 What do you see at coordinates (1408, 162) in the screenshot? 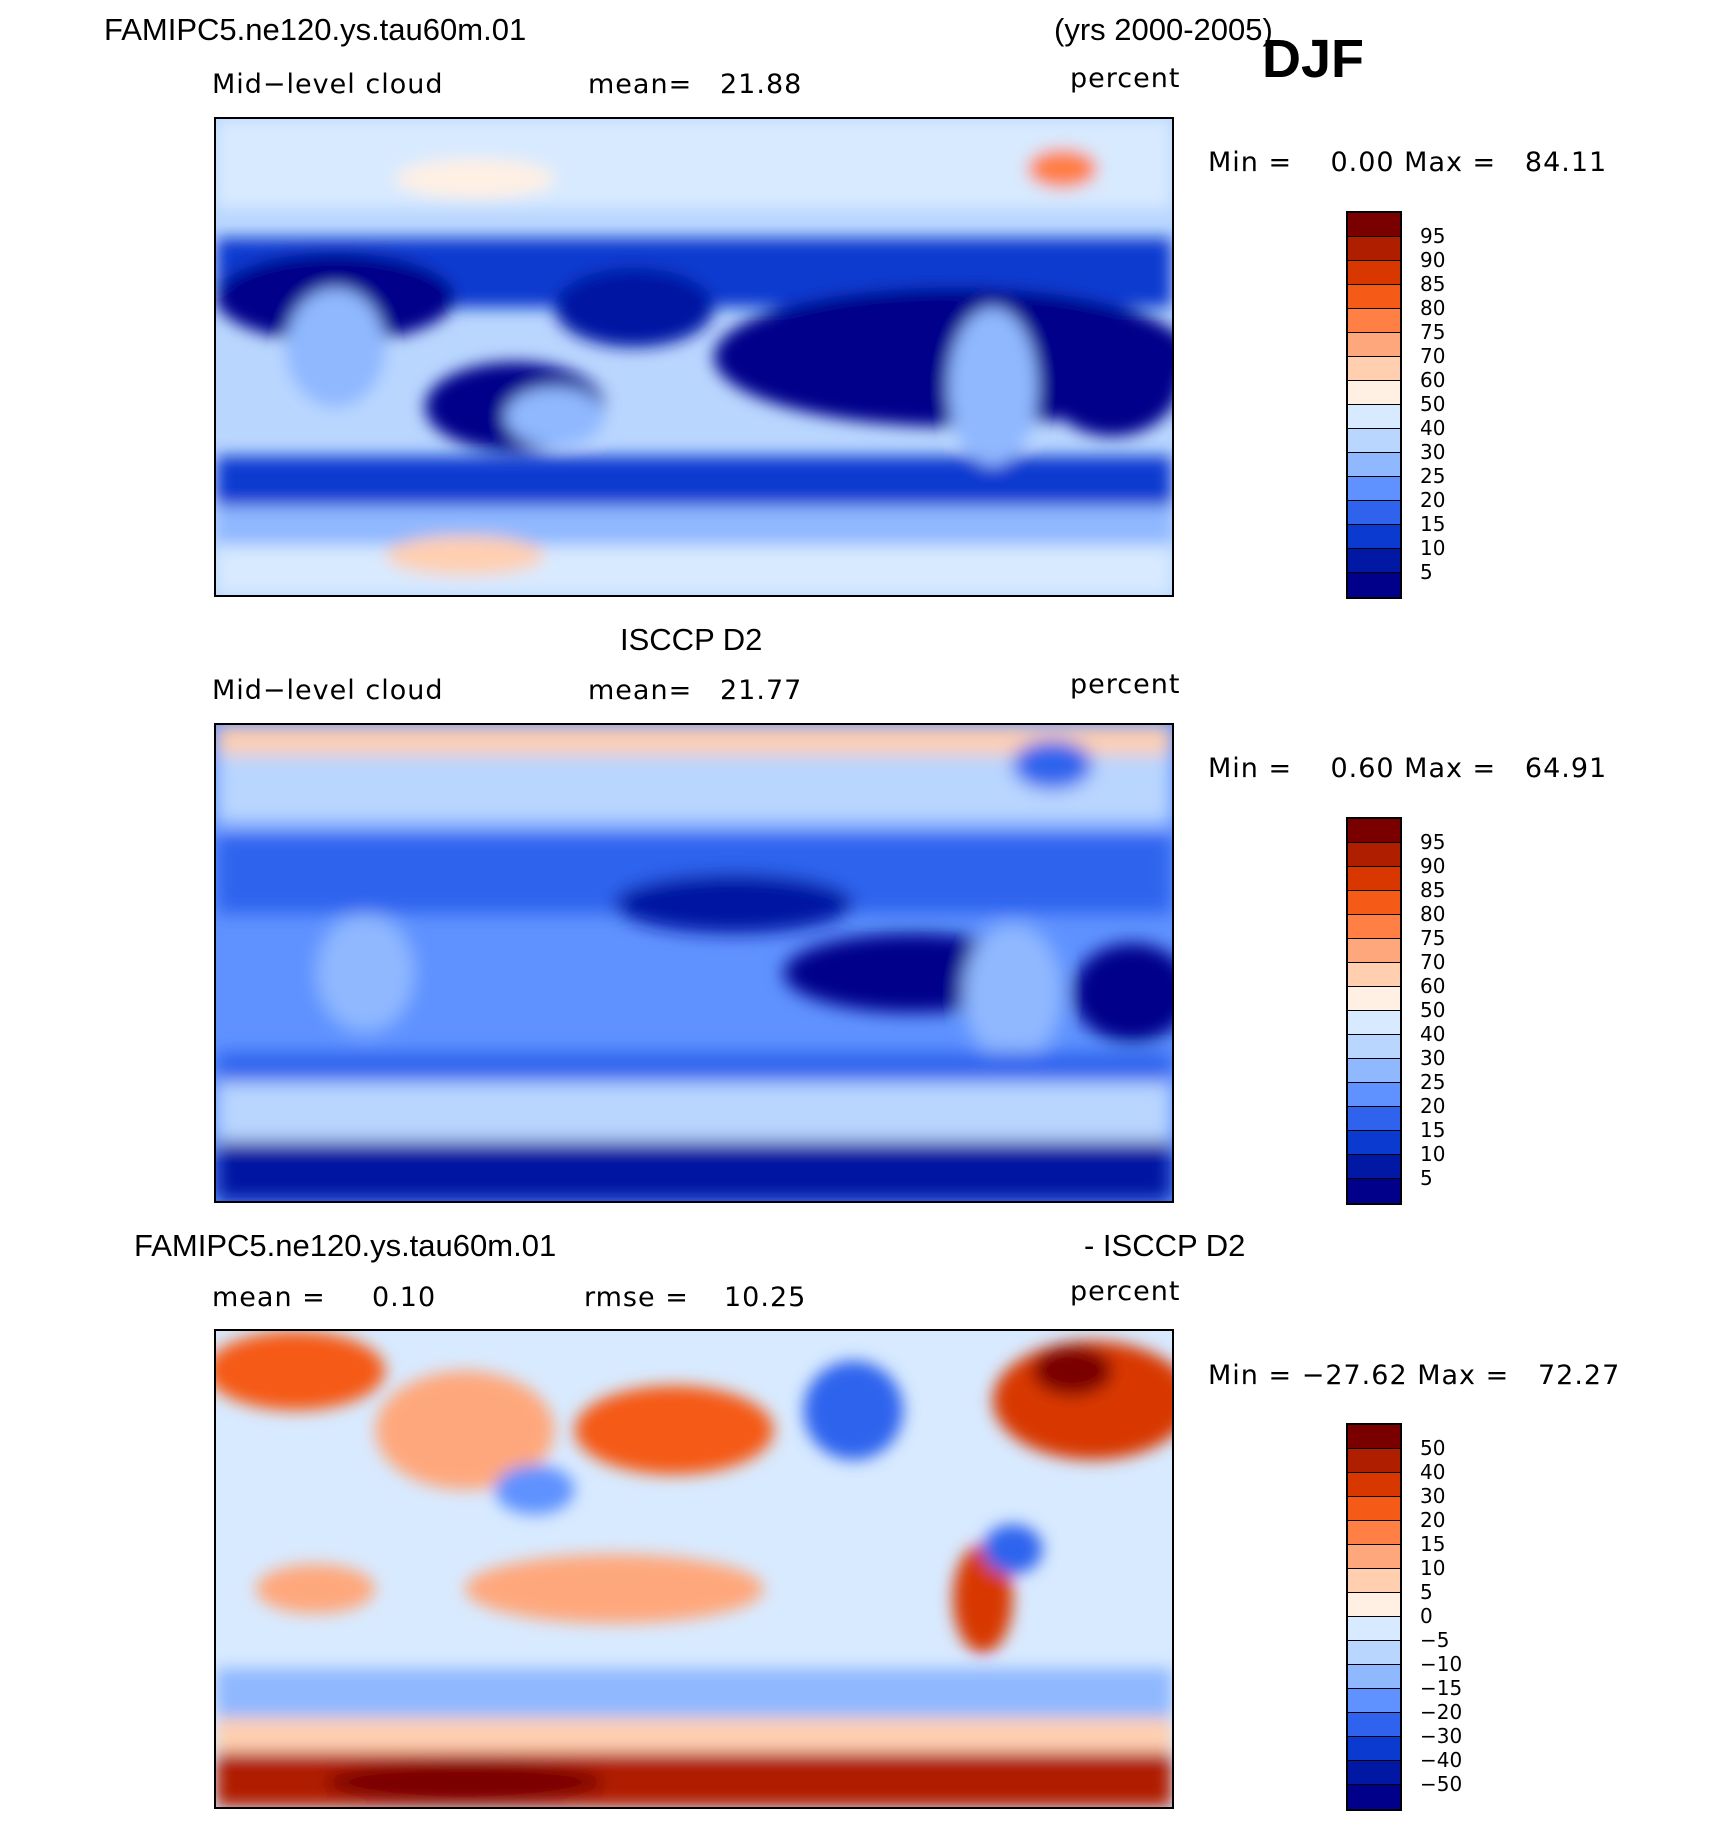
I see `panel1-minmax-label: Min = 0.00 Max = 84.11` at bounding box center [1408, 162].